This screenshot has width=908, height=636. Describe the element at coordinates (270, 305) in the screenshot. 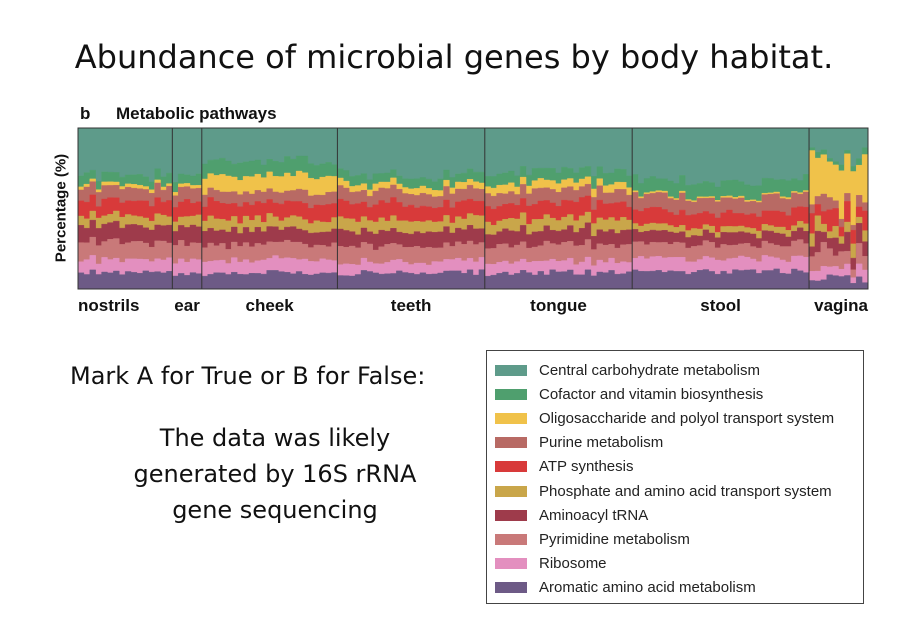

I see `category-label-cheek: cheek` at that location.